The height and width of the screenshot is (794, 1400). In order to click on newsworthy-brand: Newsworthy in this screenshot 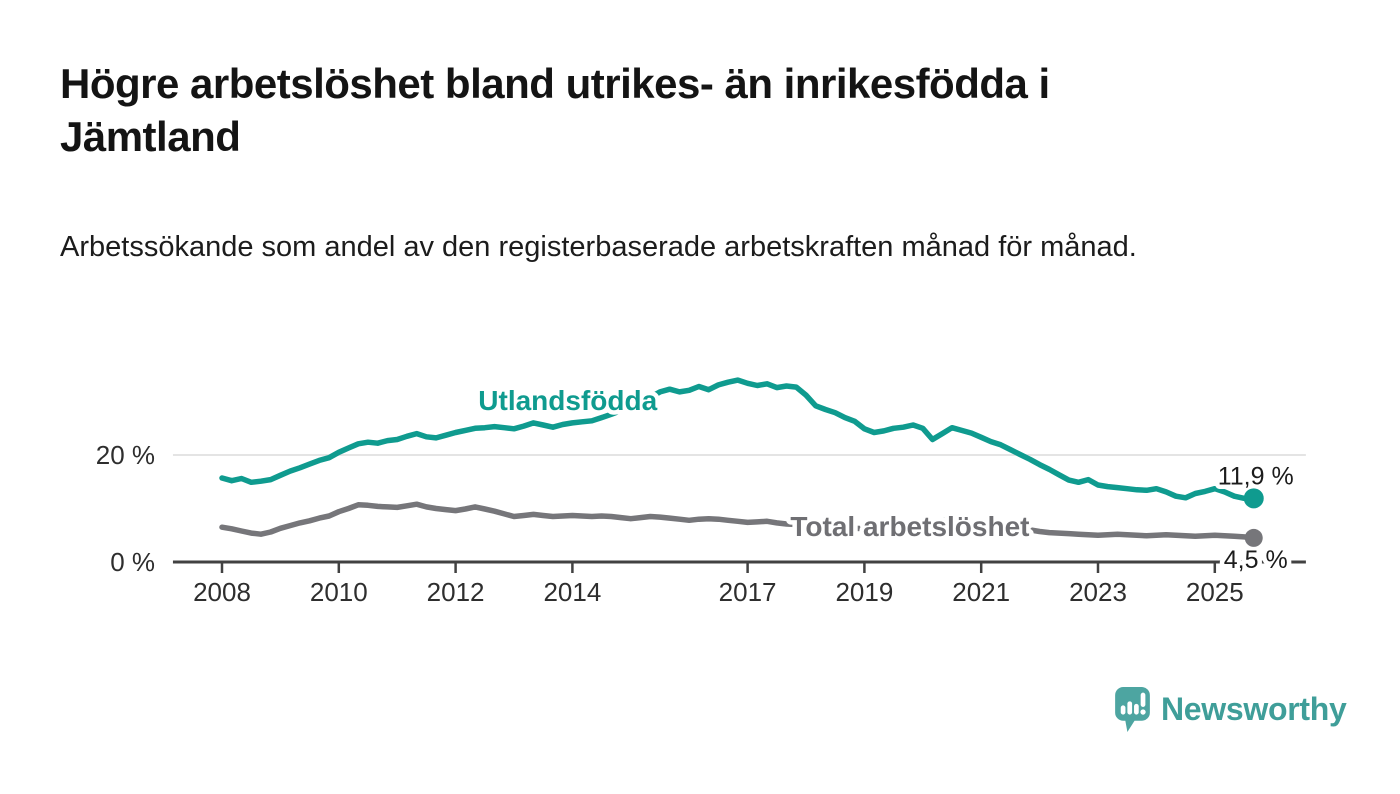, I will do `click(1230, 709)`.